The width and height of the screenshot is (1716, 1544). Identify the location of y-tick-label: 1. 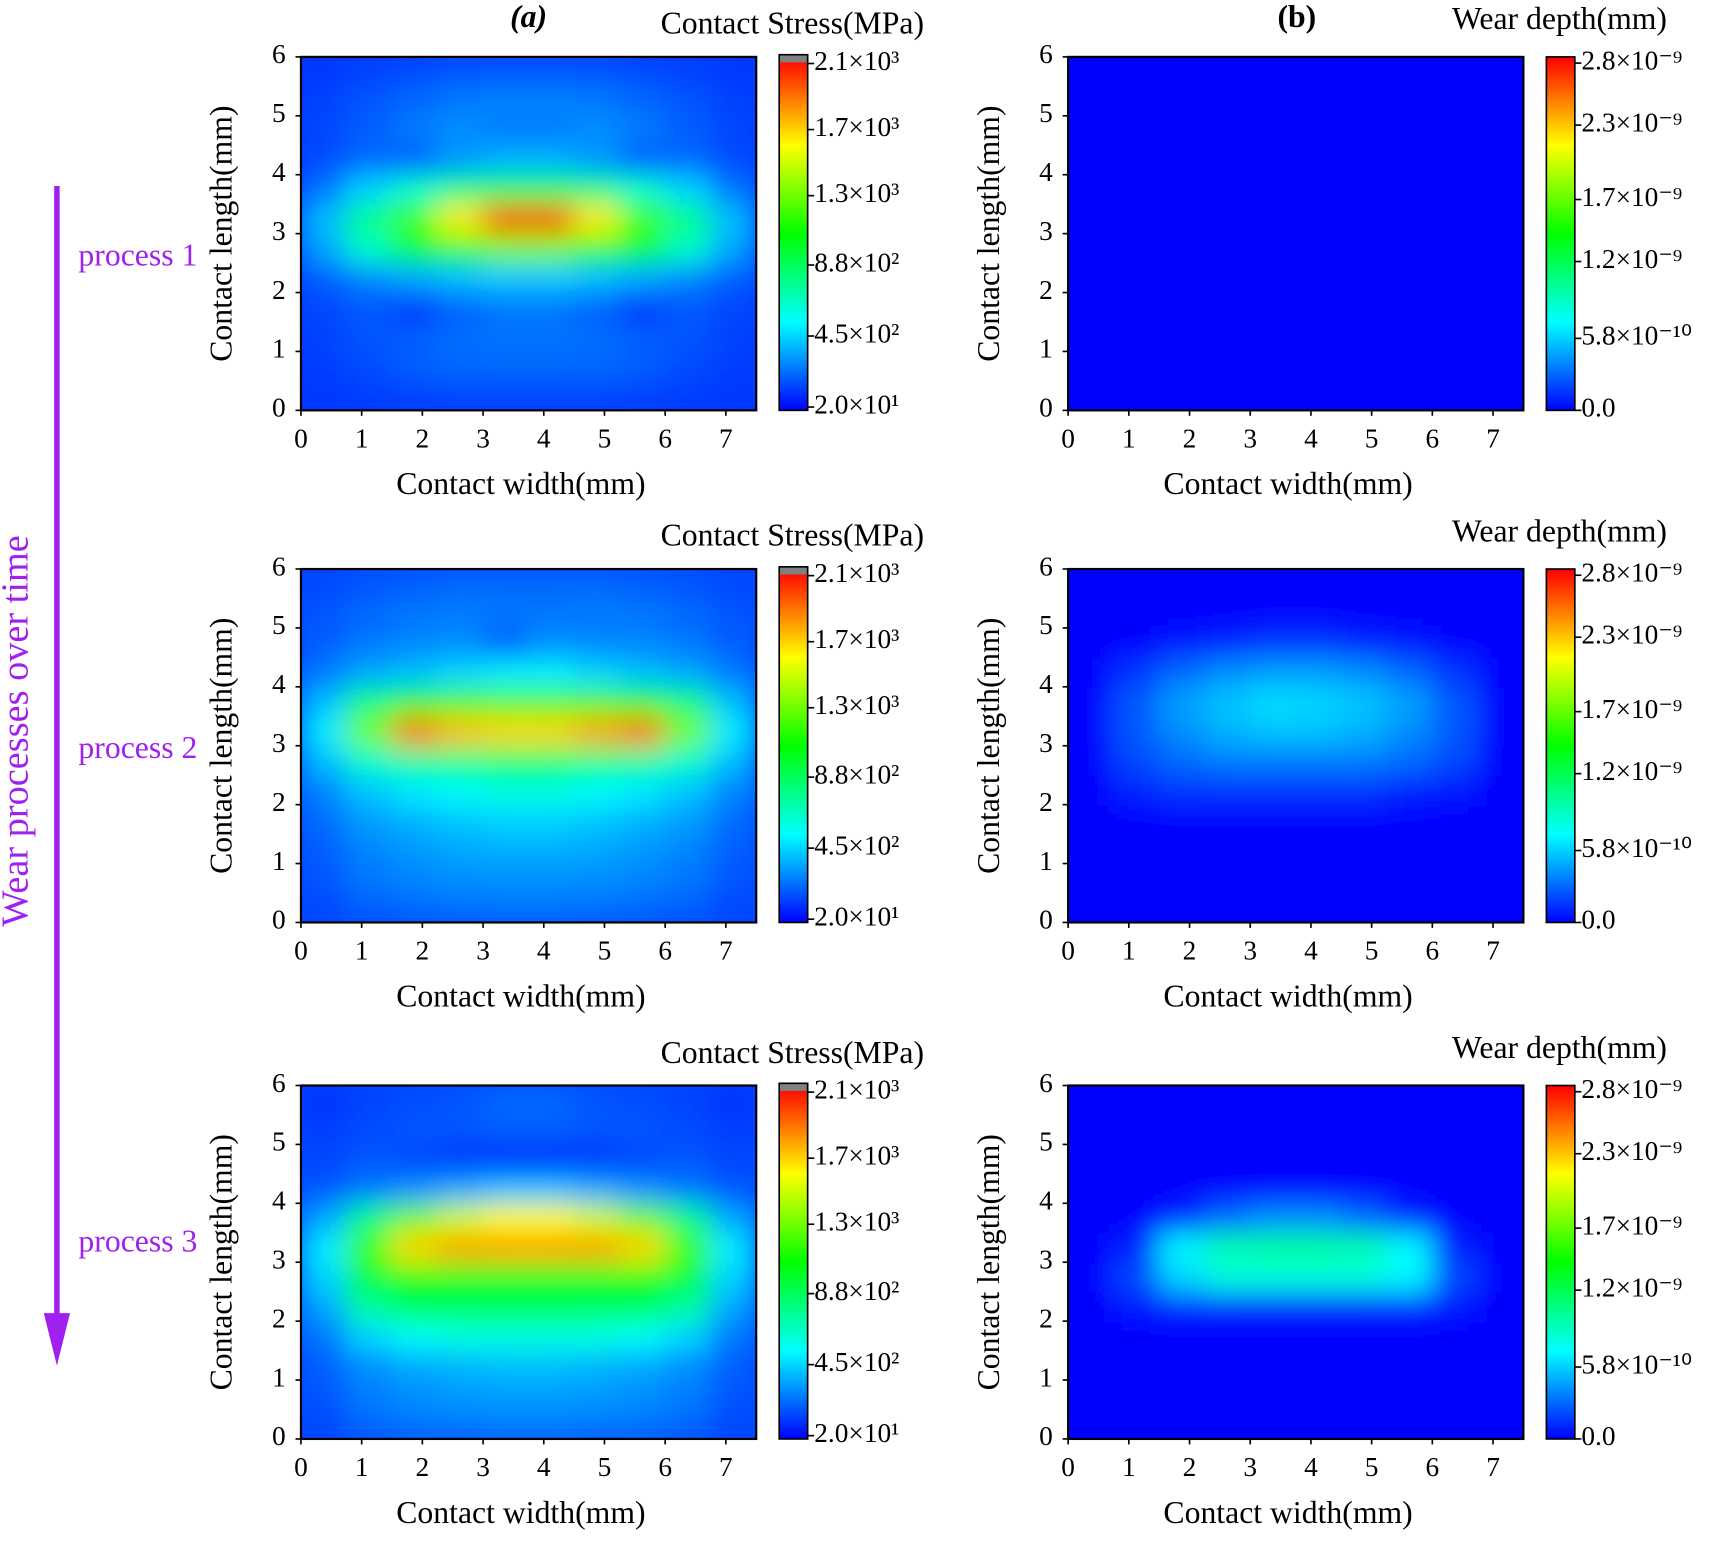
(279, 349).